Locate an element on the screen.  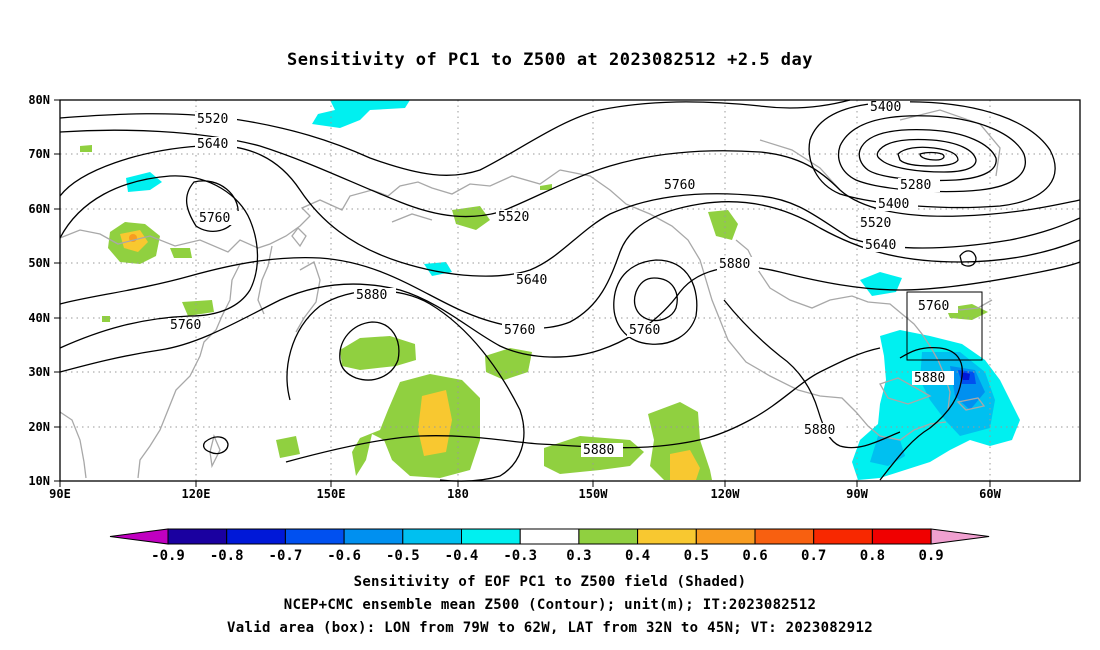
colorbar-label: 0.7 is located at coordinates (813, 556).